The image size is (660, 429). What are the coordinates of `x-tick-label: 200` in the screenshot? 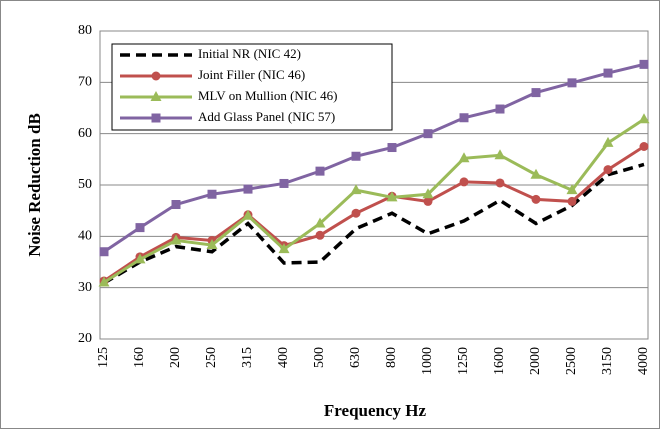 It's located at (175, 357).